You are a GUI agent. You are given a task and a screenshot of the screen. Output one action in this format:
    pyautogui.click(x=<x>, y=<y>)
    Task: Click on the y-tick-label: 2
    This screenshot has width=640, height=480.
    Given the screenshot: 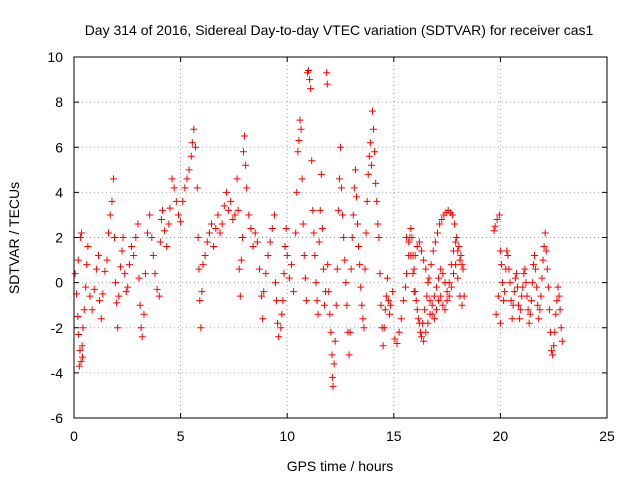 What is the action you would take?
    pyautogui.click(x=59, y=238)
    